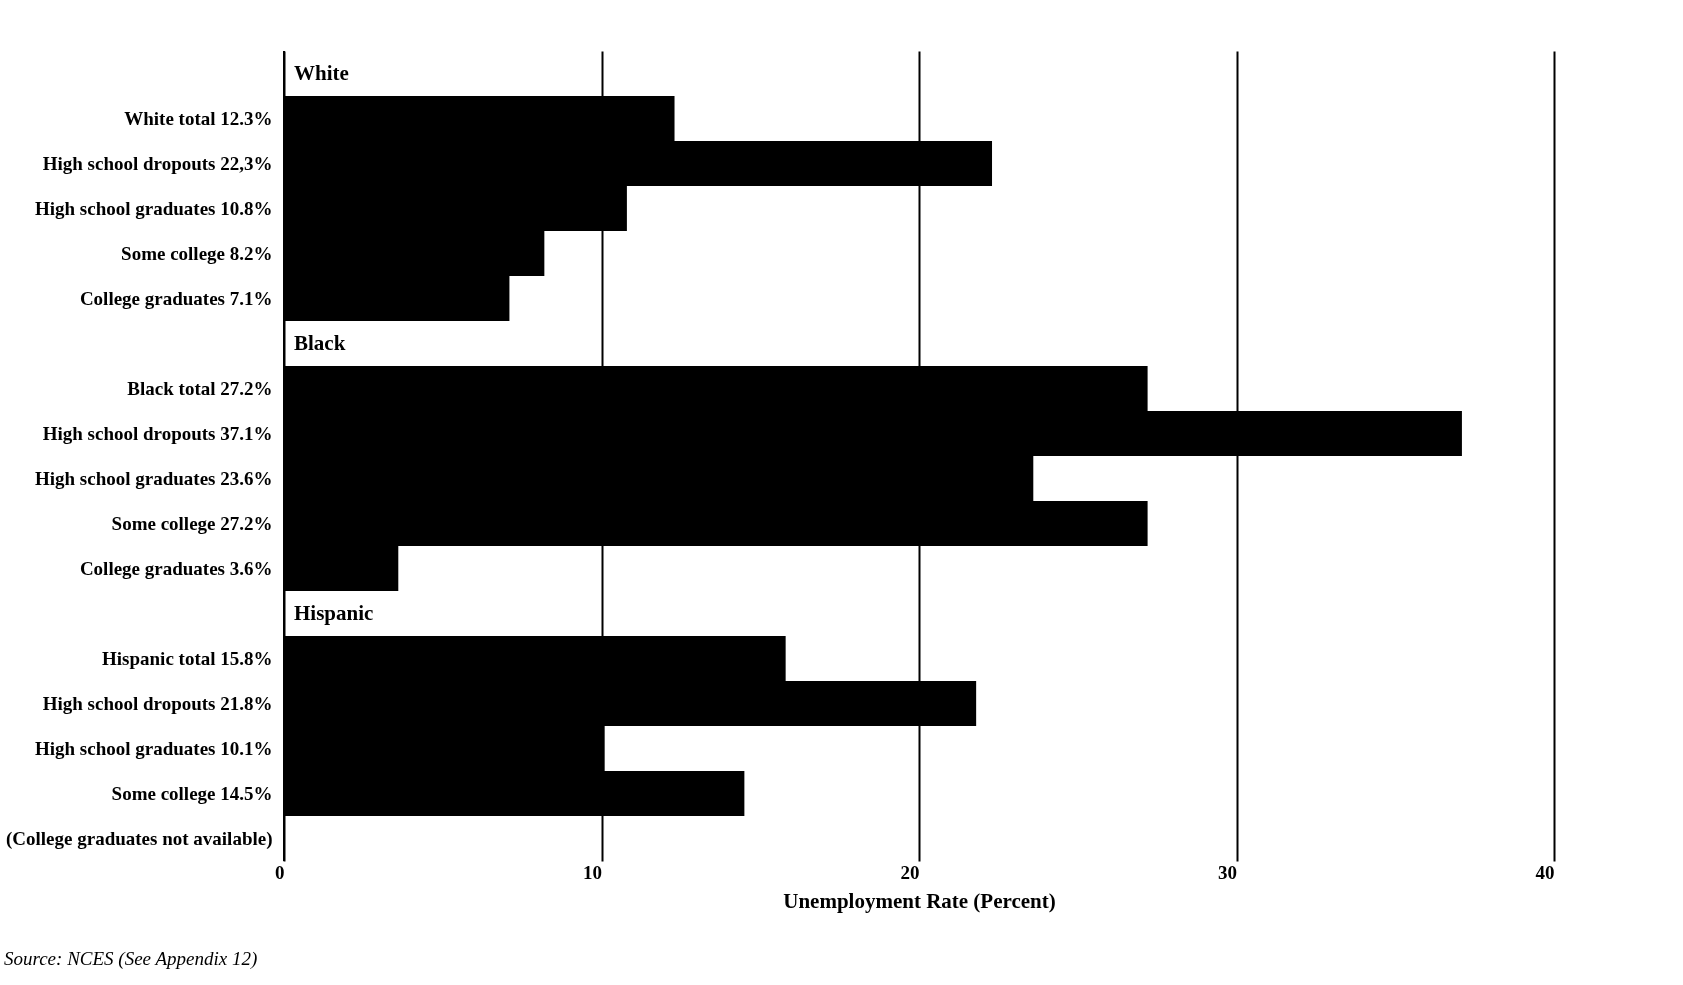  I want to click on y-tick-label: High school dropouts 22,3%, so click(157, 163).